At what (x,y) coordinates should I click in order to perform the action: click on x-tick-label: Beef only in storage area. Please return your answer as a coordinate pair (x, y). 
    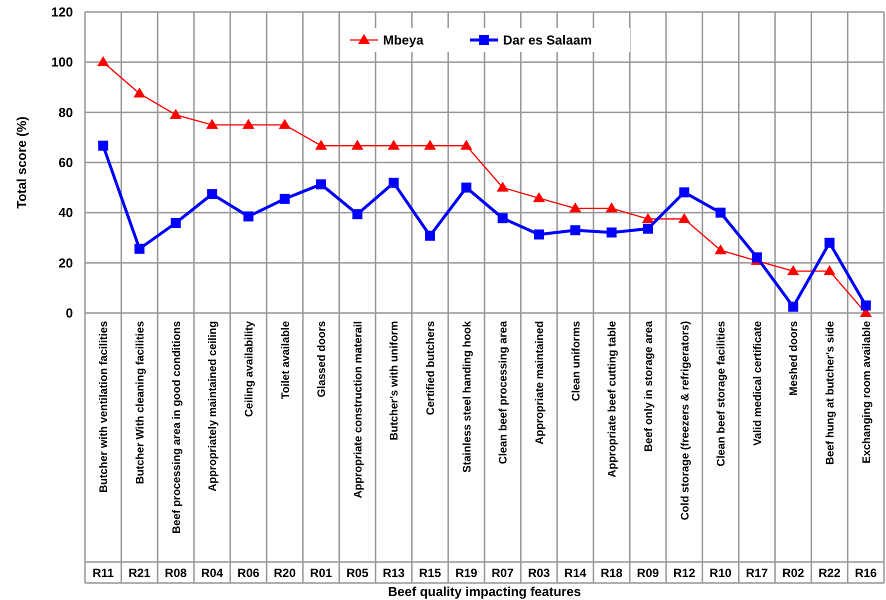
    Looking at the image, I should click on (648, 386).